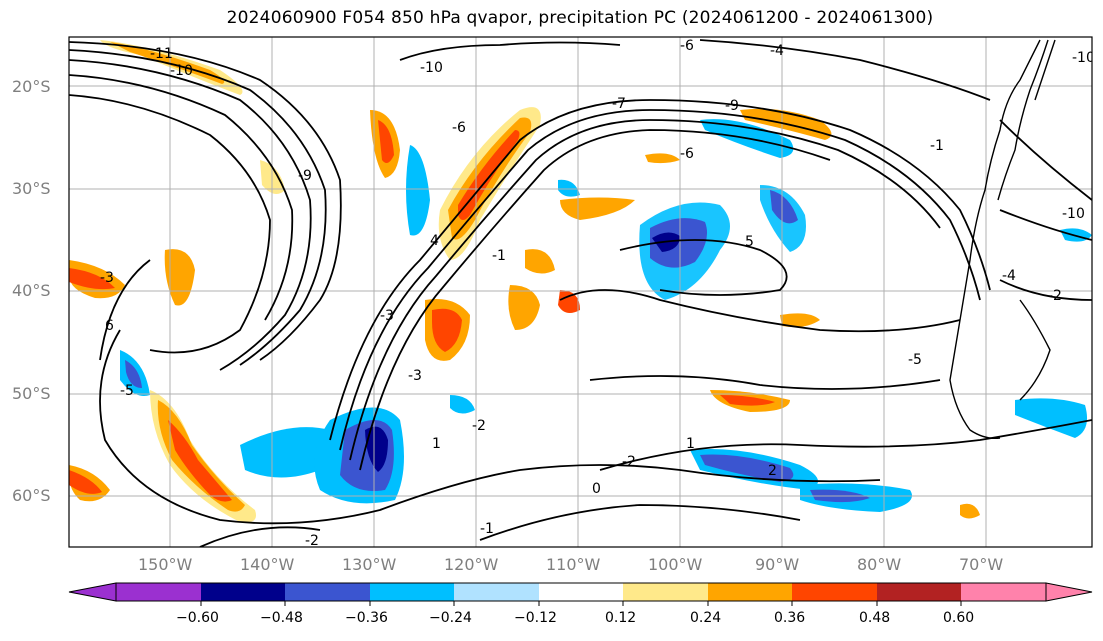 The image size is (1103, 641). Describe the element at coordinates (879, 564) in the screenshot. I see `lon-label: 80°W` at that location.